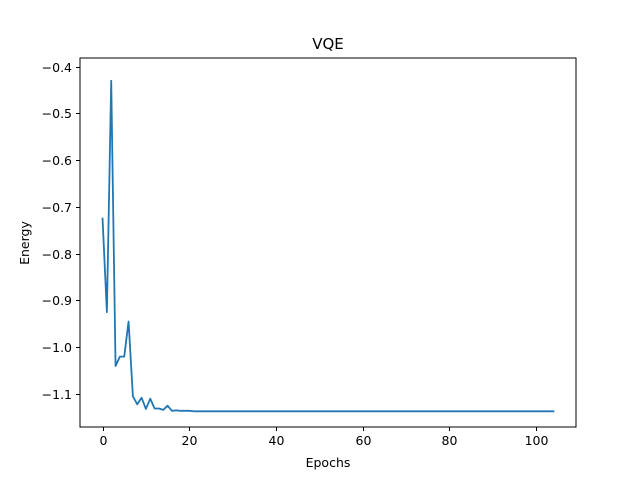  What do you see at coordinates (324, 437) in the screenshot?
I see `x-axis-ticks: 0 20 40 60 80 100` at bounding box center [324, 437].